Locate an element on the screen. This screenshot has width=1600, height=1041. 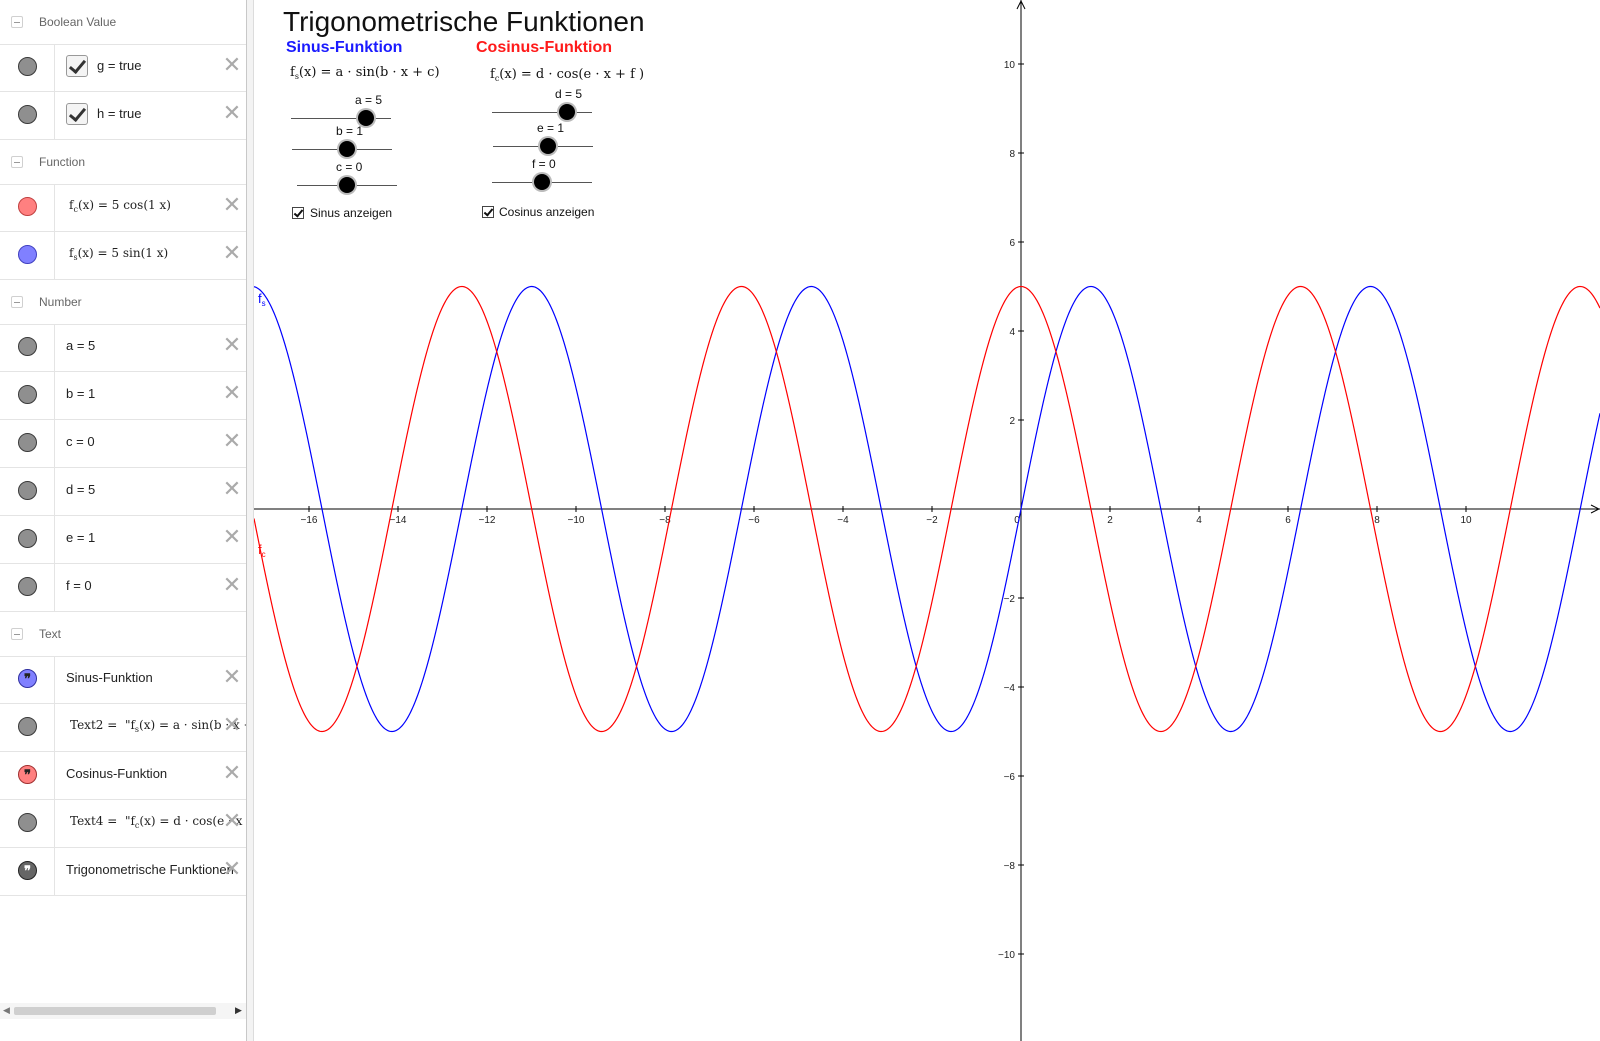
slider-track-a is located at coordinates (341, 118).